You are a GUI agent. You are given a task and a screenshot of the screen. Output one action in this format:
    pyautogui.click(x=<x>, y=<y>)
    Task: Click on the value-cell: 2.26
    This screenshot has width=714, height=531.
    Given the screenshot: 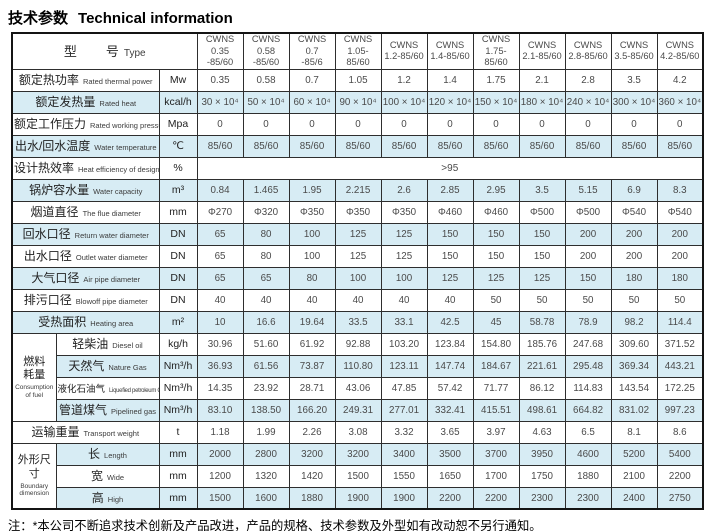 What is the action you would take?
    pyautogui.click(x=312, y=432)
    